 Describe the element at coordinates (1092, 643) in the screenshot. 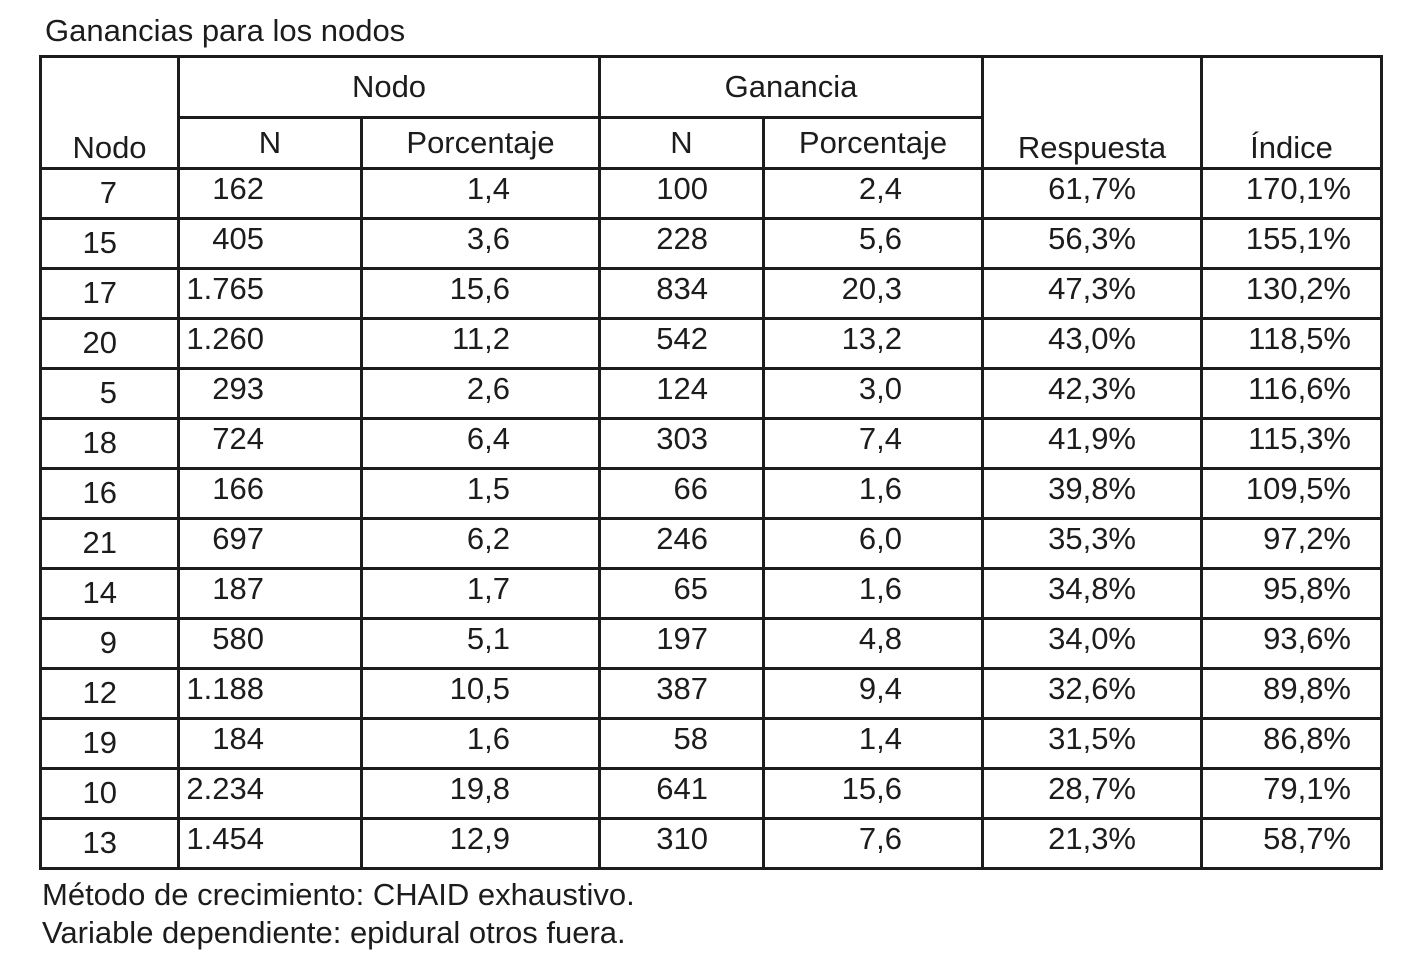

I see `cell-response: 34,0%` at that location.